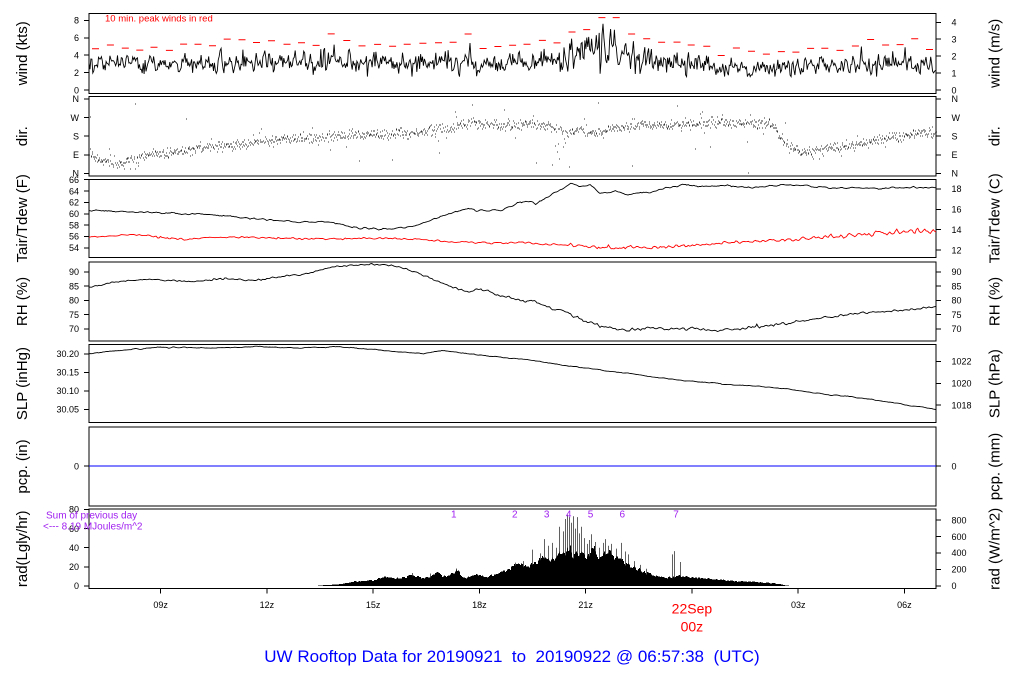  Describe the element at coordinates (67, 373) in the screenshot. I see `svg-text: 30.15` at that location.